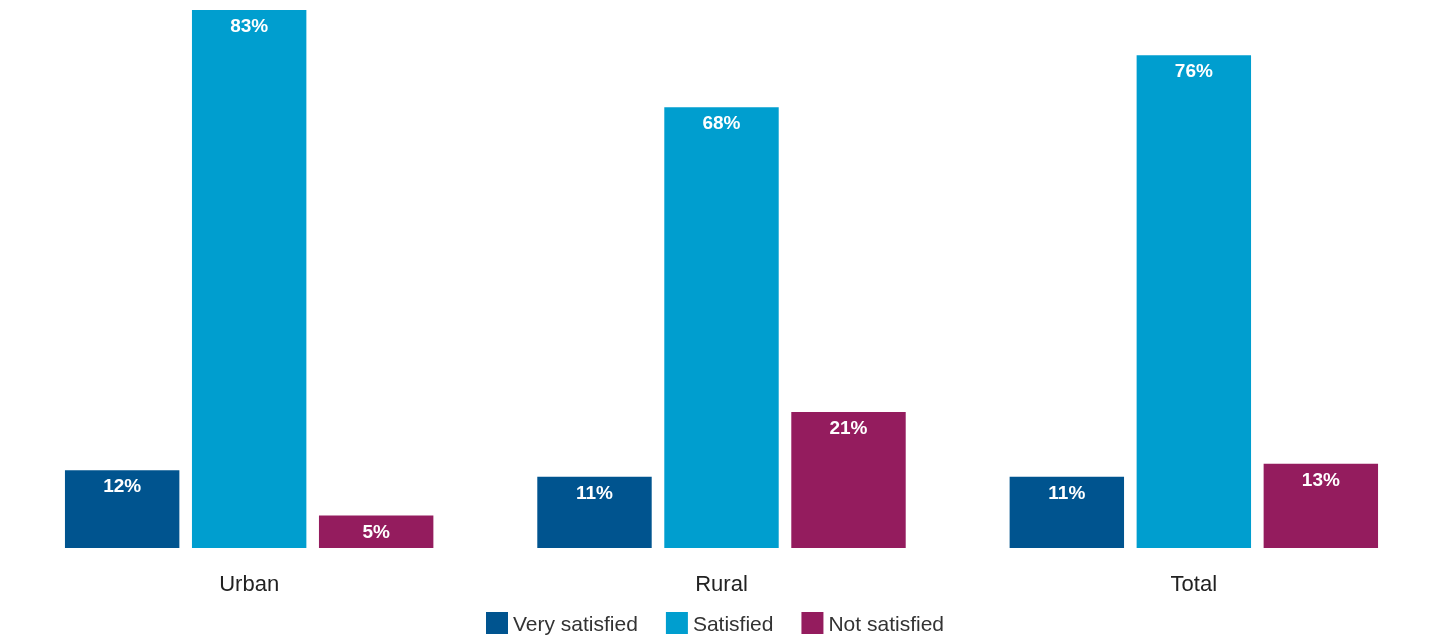 This screenshot has width=1430, height=641. I want to click on data-label: 83%, so click(249, 25).